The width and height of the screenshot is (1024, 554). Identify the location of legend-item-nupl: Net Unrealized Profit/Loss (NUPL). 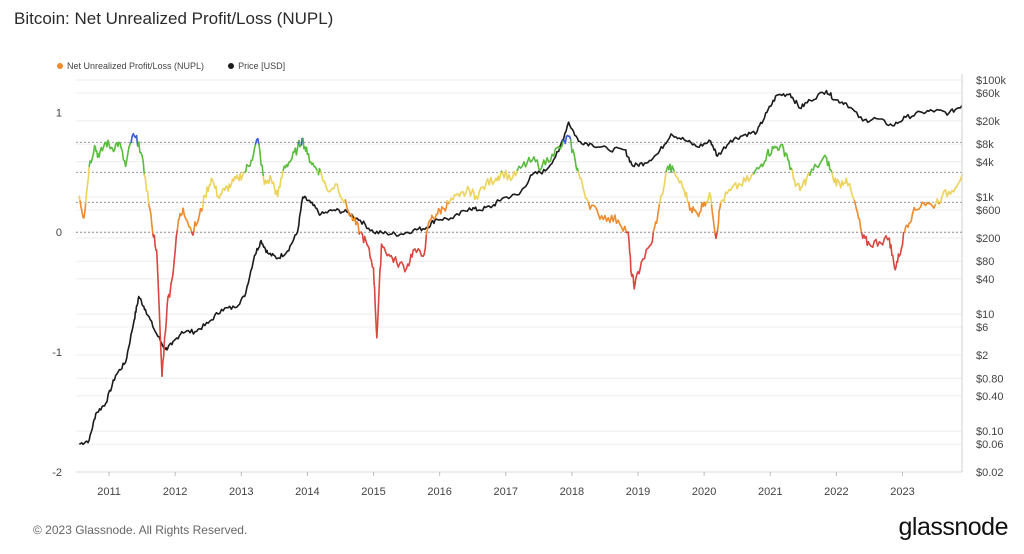
(130, 66).